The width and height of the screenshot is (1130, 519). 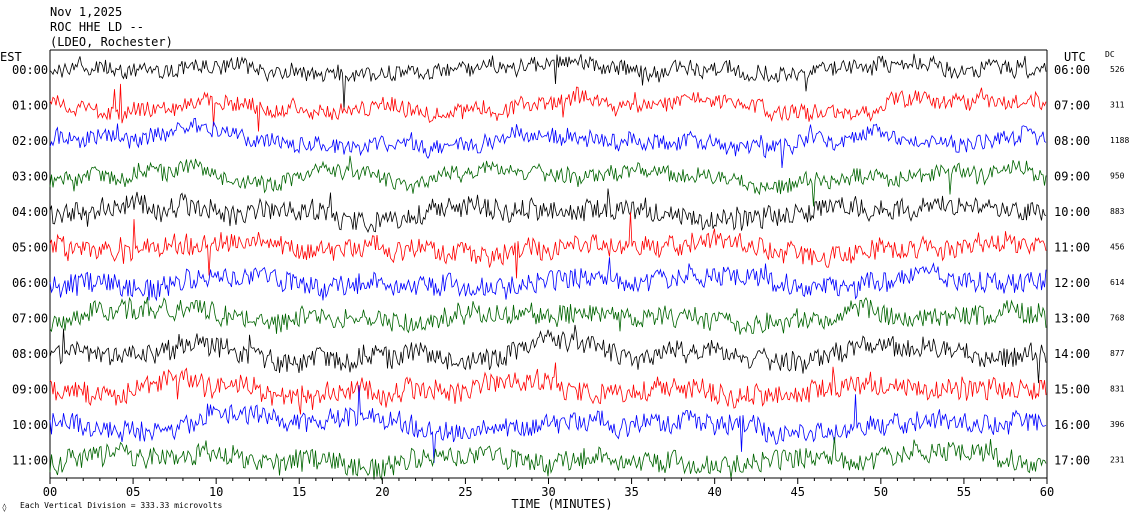 What do you see at coordinates (1072, 354) in the screenshot?
I see `utc-hour-label: 14:00` at bounding box center [1072, 354].